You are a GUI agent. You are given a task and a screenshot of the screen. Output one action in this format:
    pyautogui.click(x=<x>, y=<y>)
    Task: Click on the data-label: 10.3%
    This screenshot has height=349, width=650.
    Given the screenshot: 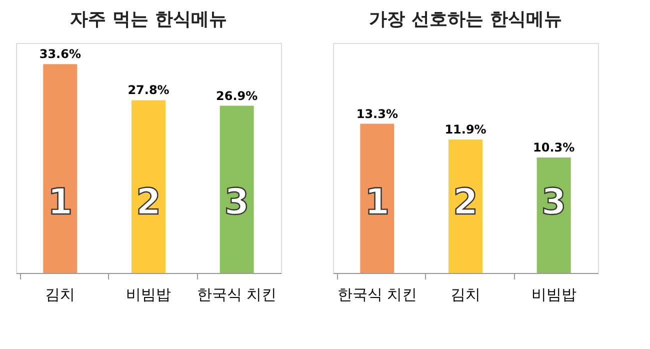 What is the action you would take?
    pyautogui.click(x=554, y=147)
    